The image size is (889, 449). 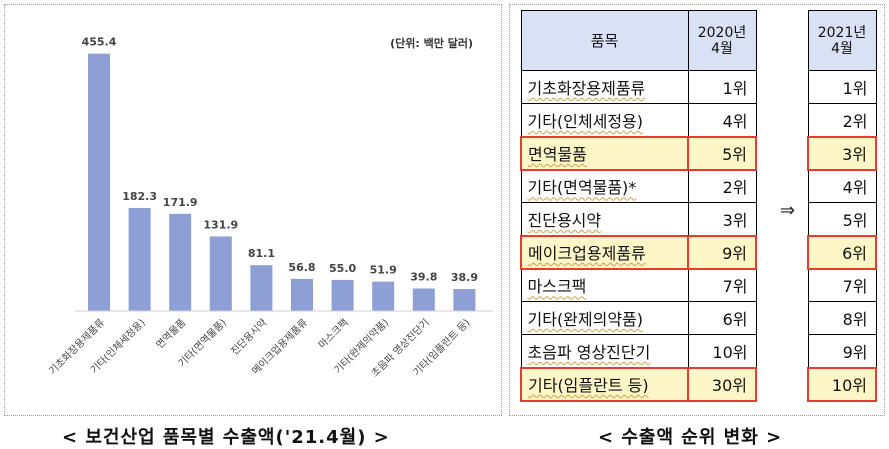 I want to click on table-row: 기초화장용제품류 1위, so click(x=638, y=87).